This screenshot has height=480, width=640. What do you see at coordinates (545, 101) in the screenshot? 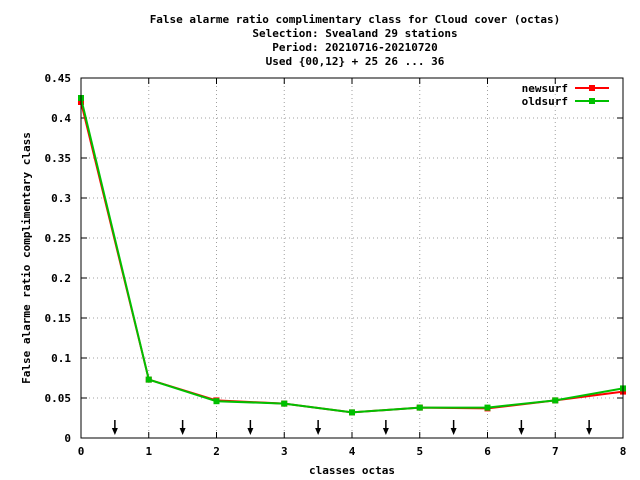
I see `legend-label-oldsurf: oldsurf` at bounding box center [545, 101].